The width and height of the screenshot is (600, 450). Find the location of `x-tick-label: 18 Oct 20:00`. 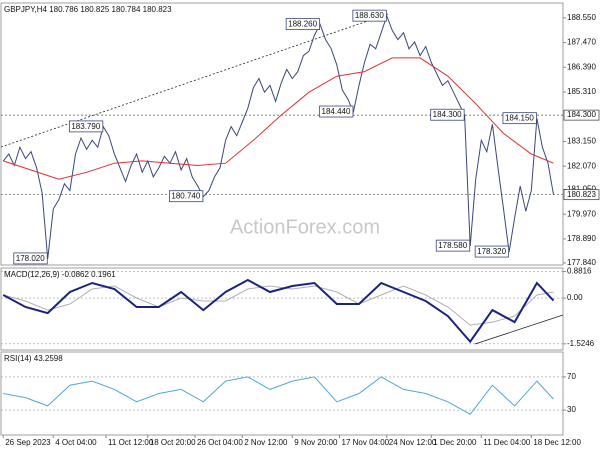

x-tick-label: 18 Oct 20:00 is located at coordinates (173, 442).